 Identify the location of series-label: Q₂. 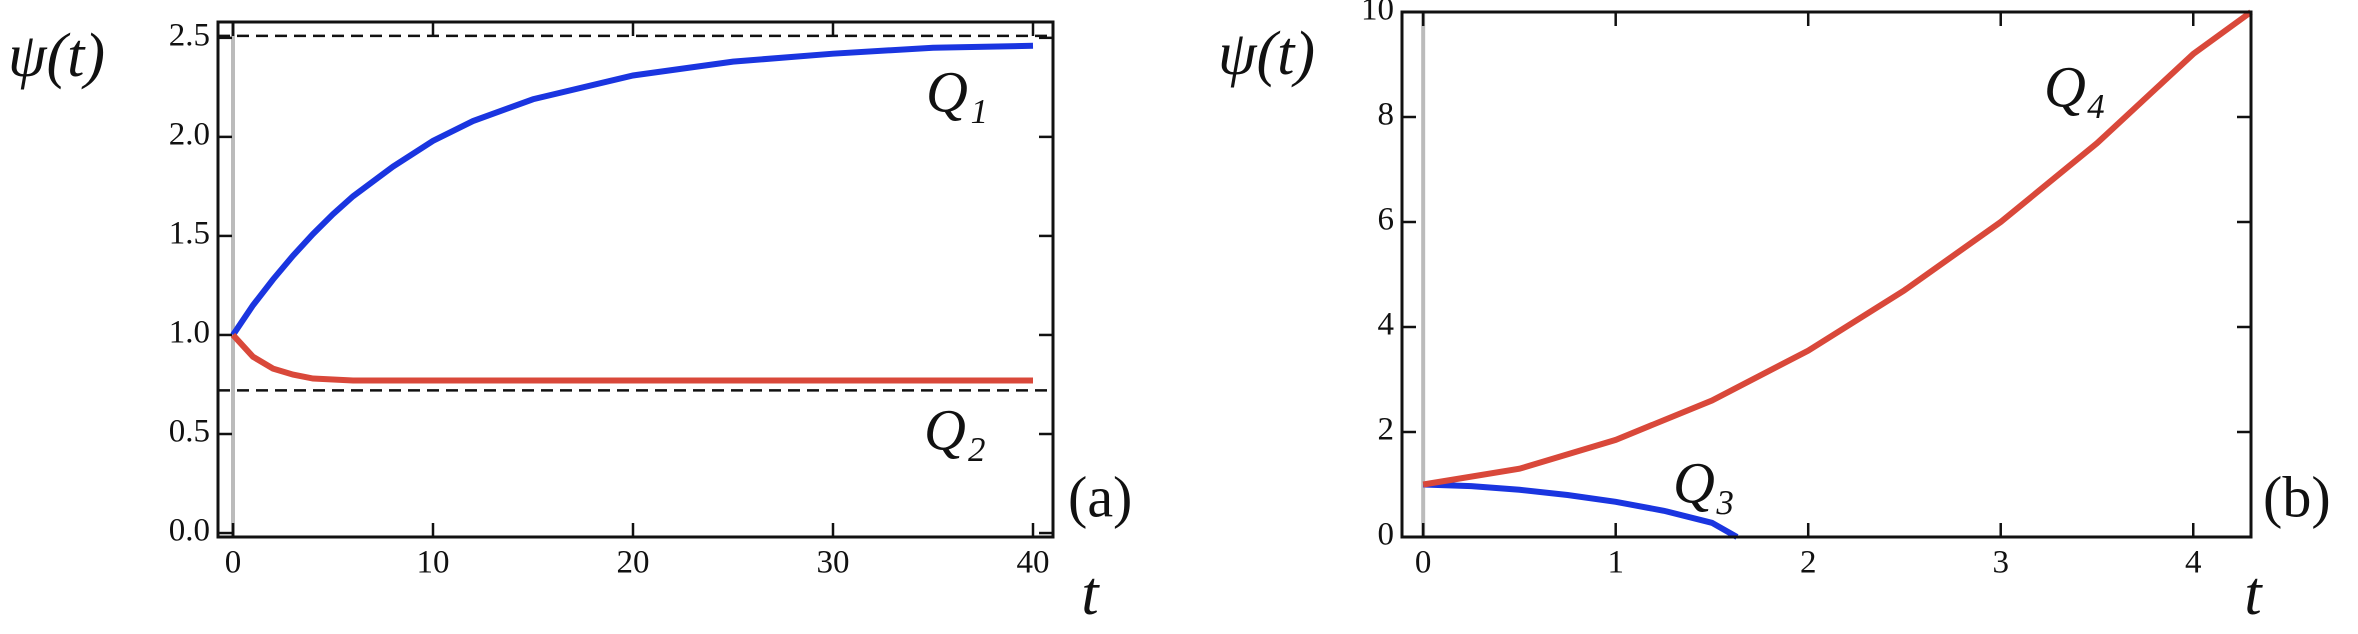
(955, 429).